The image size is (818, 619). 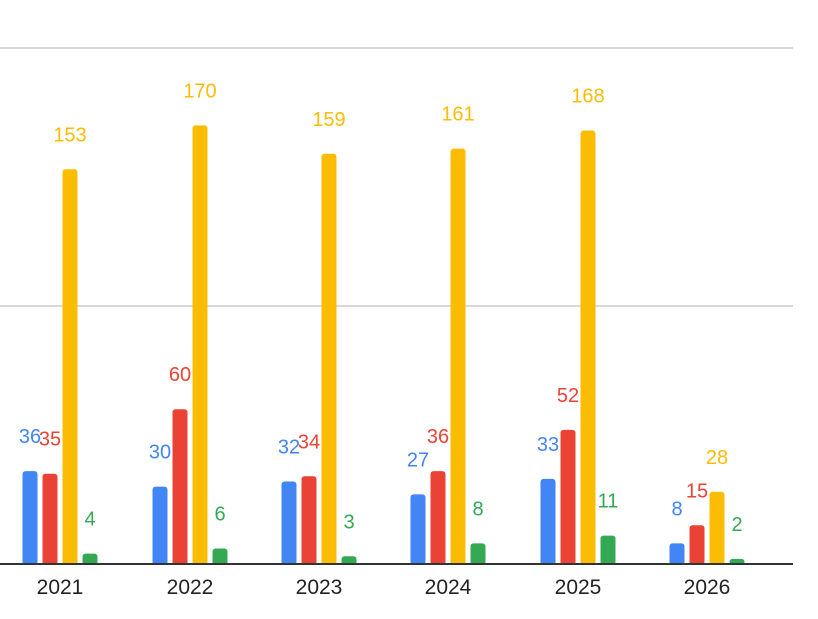 I want to click on data-label-2023-series-2: 34, so click(x=309, y=442).